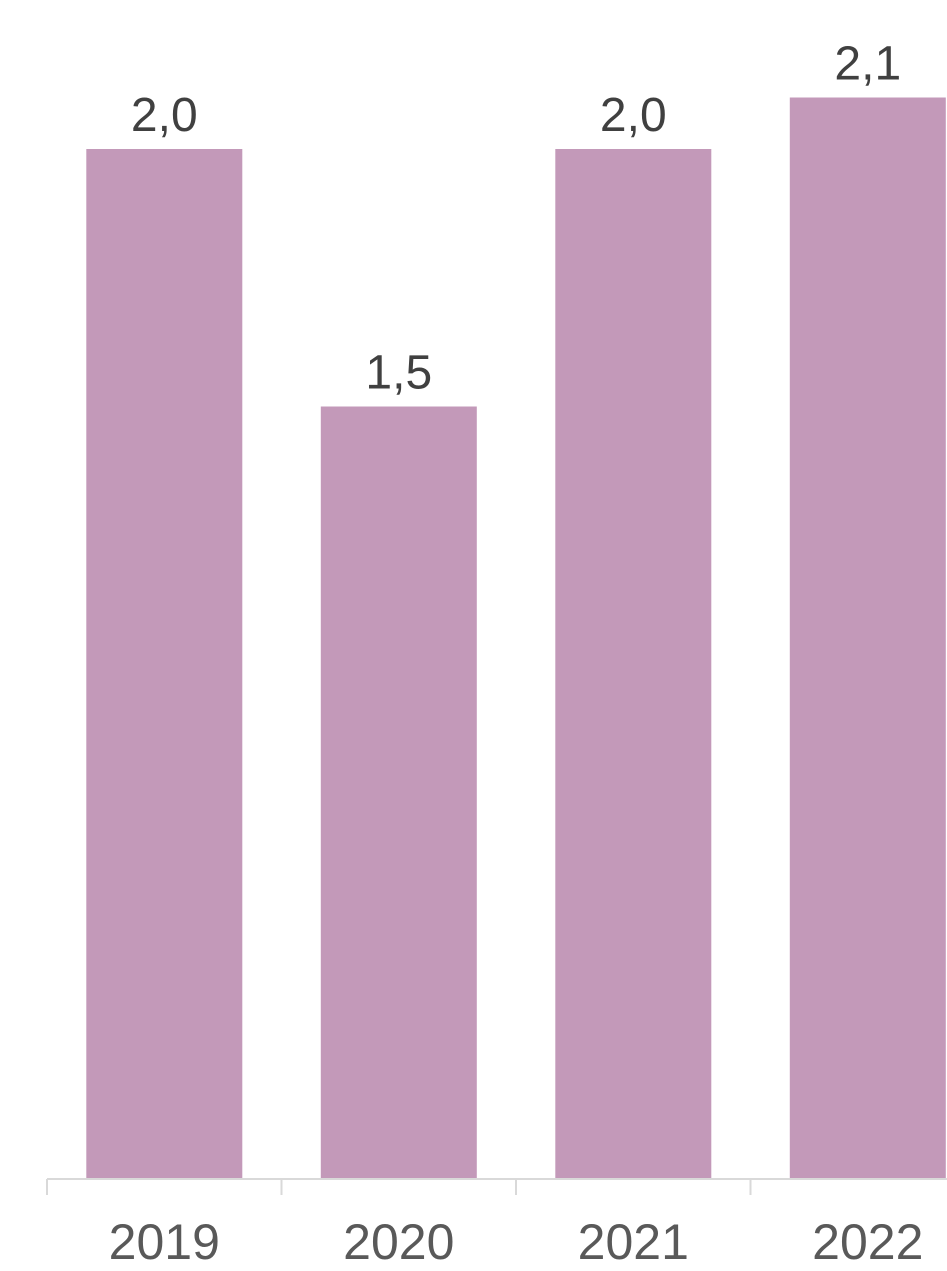 The height and width of the screenshot is (1271, 947). Describe the element at coordinates (633, 1240) in the screenshot. I see `x-tick-label-2021: 2021` at that location.